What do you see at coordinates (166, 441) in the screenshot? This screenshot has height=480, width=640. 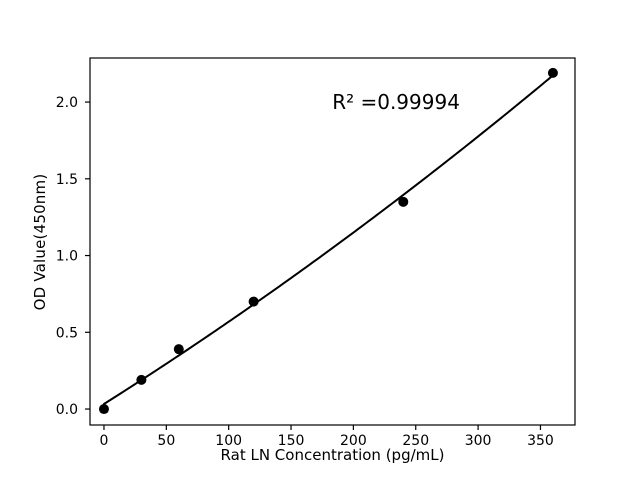 I see `x-tick-label: 50` at bounding box center [166, 441].